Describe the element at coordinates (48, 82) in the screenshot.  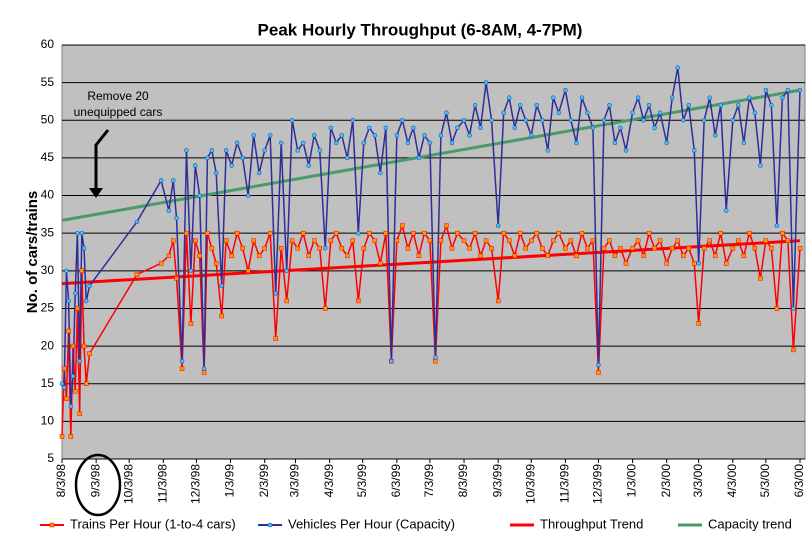
I see `y-tick-label: 55` at that location.